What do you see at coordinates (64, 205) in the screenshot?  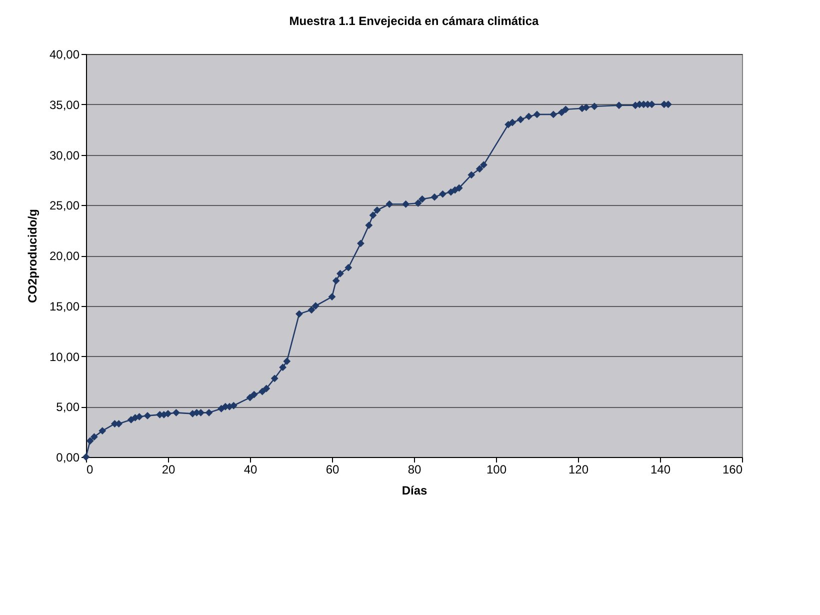 I see `y-tick-label: 25,00` at bounding box center [64, 205].